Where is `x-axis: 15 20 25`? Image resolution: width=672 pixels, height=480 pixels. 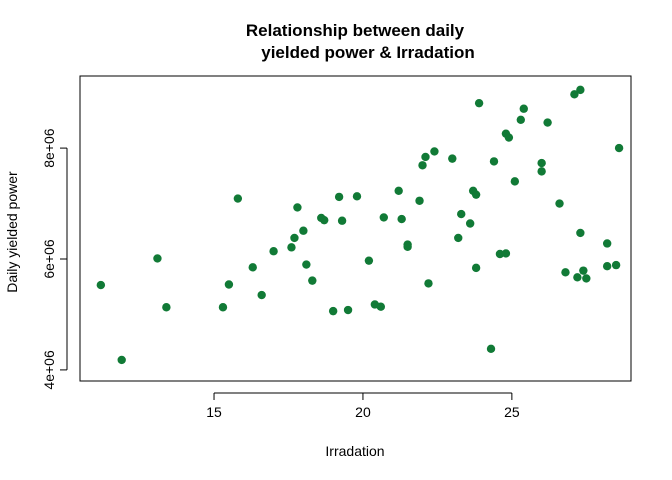 x-axis: 15 20 25 is located at coordinates (363, 406).